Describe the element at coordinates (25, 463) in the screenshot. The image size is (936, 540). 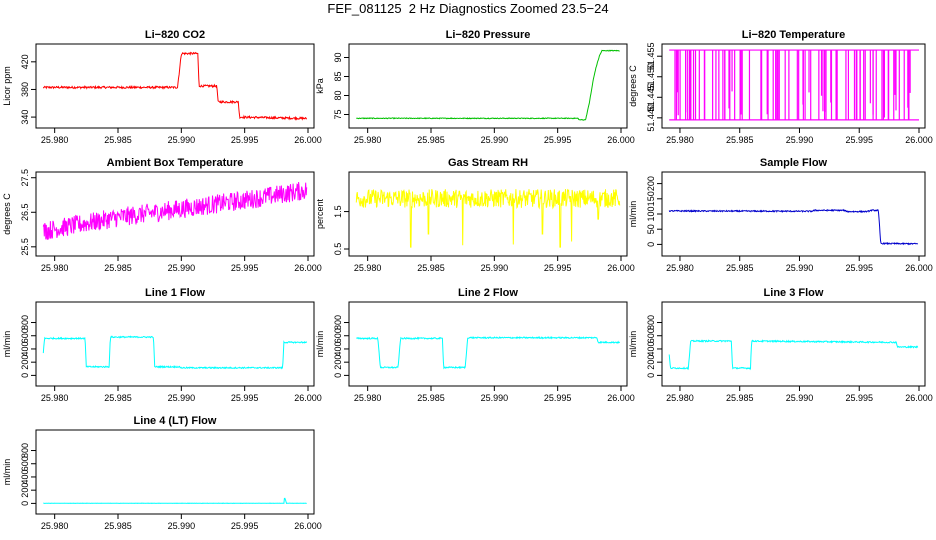
I see `y-tick-label: 600` at that location.